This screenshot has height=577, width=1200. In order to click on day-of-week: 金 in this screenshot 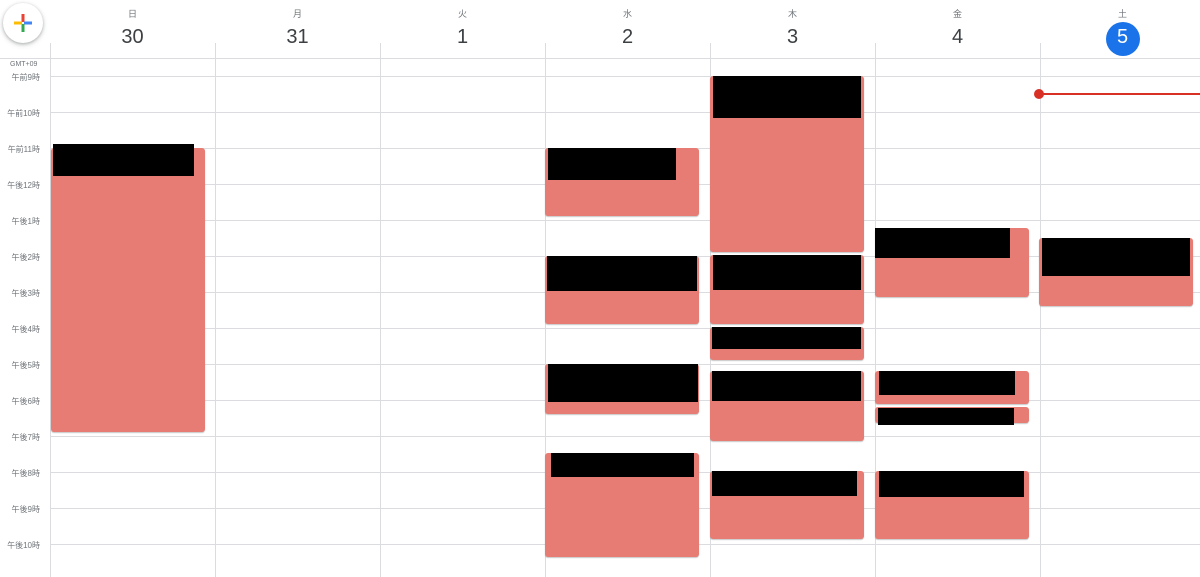, I will do `click(957, 14)`.